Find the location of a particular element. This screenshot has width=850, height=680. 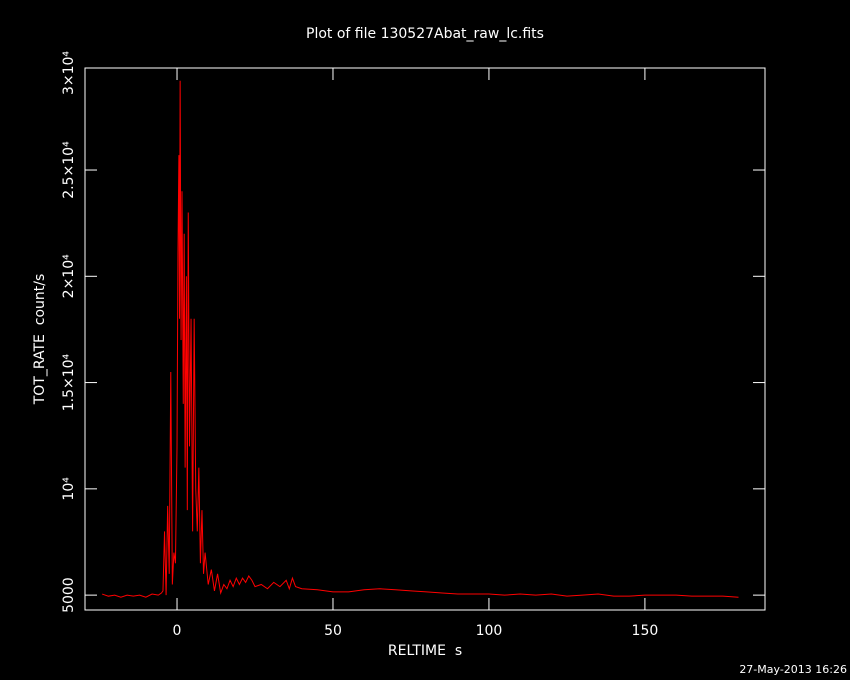

x-tick-label: 150 is located at coordinates (645, 631).